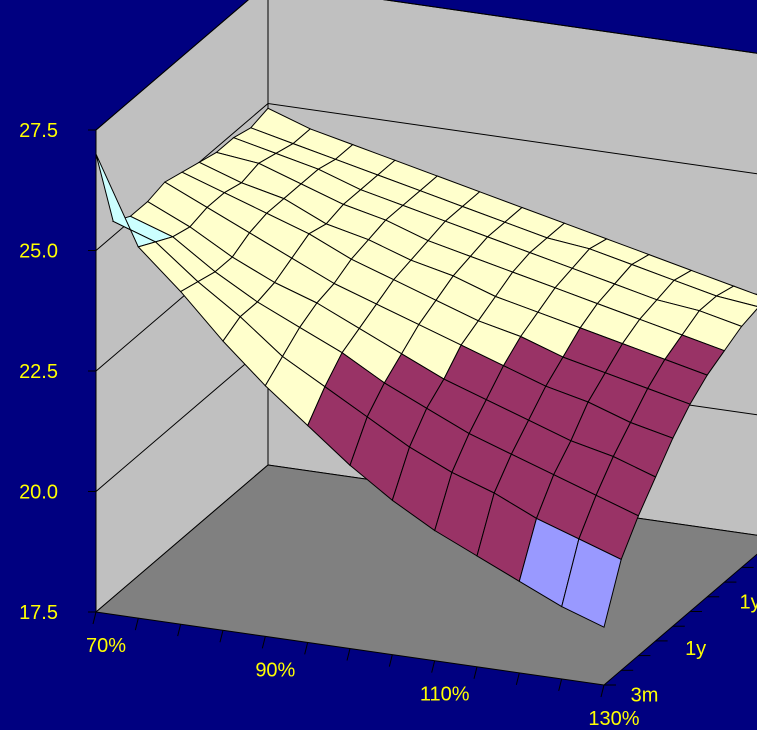 This screenshot has width=757, height=730. What do you see at coordinates (591, 583) in the screenshot?
I see `surface-cell` at bounding box center [591, 583].